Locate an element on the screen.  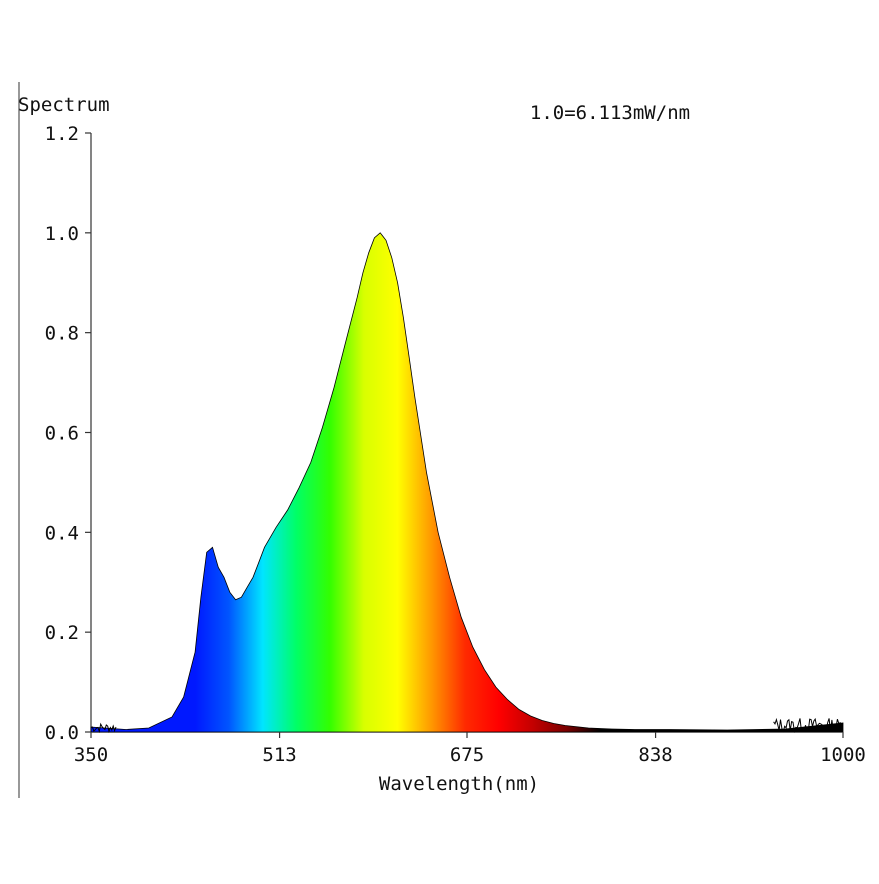
noise-left is located at coordinates (103, 728).